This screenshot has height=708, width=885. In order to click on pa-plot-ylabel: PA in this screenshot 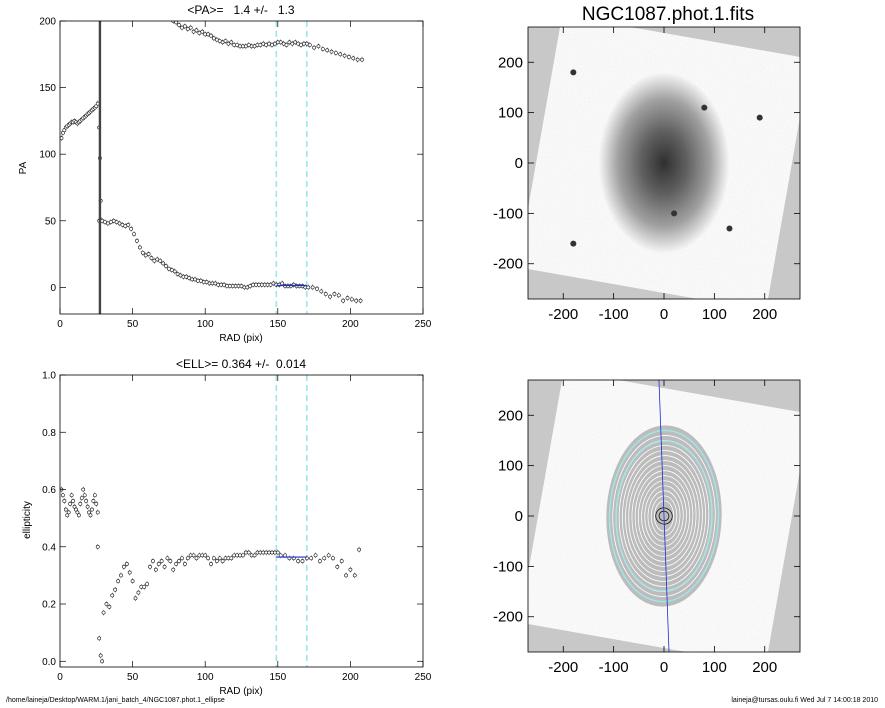, I will do `click(23, 167)`.